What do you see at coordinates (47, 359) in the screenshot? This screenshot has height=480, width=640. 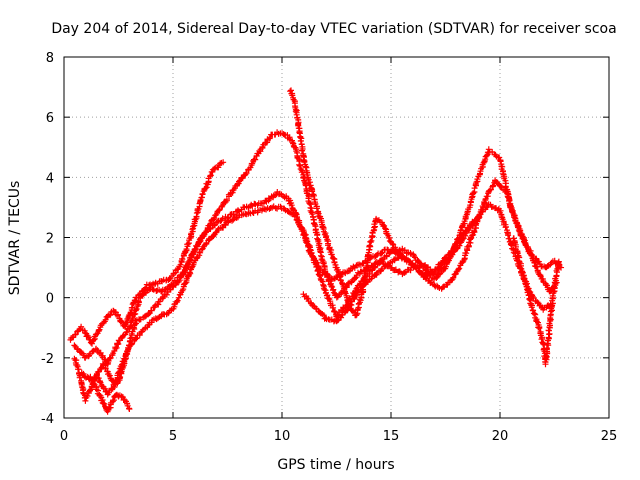 I see `y-tick-label: -2` at bounding box center [47, 359].